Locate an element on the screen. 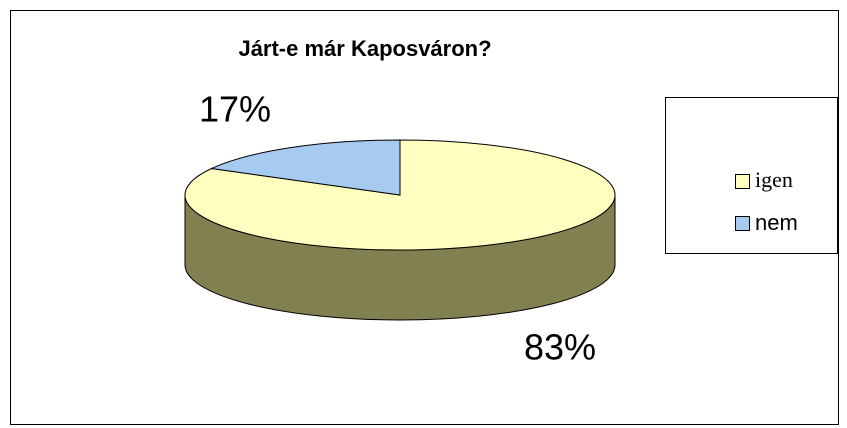 This screenshot has height=428, width=847. legend-label: nem is located at coordinates (776, 222).